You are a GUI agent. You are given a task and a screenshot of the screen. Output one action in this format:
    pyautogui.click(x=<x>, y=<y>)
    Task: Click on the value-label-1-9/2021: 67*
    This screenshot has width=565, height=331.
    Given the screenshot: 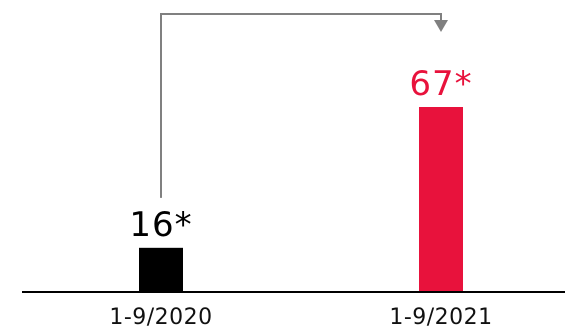 What is the action you would take?
    pyautogui.click(x=440, y=84)
    